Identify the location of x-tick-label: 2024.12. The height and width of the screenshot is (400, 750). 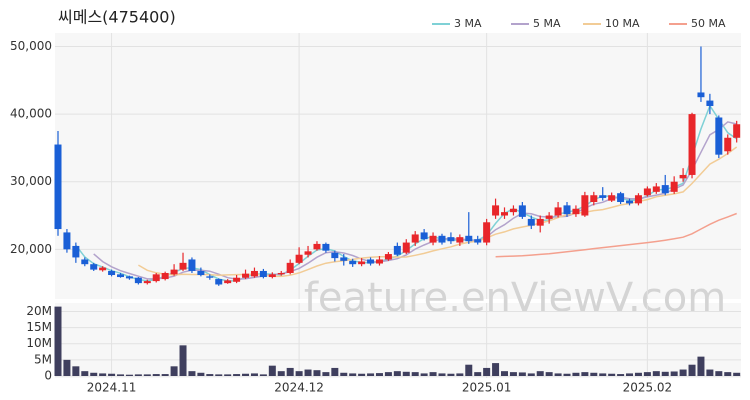
(299, 388).